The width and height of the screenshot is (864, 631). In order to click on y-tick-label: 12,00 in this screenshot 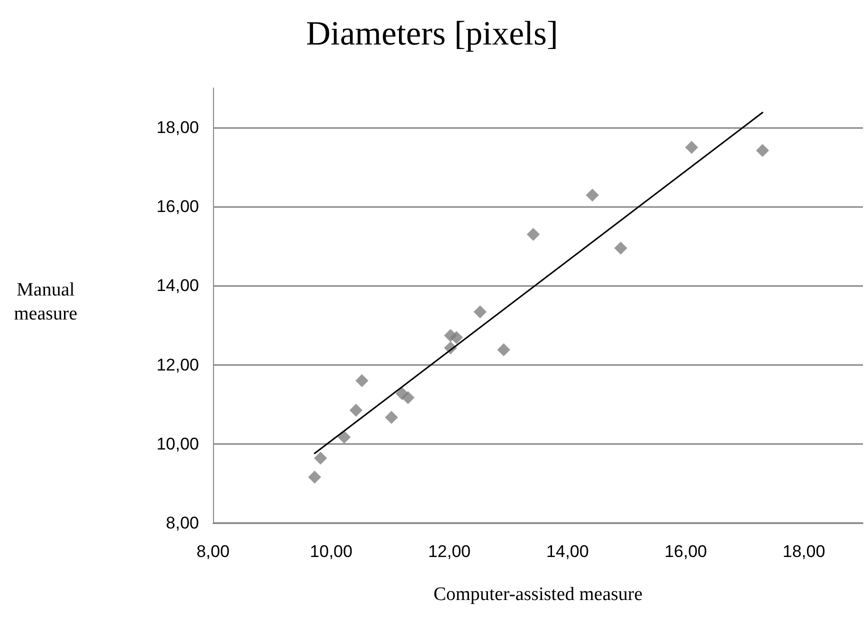, I will do `click(177, 364)`.